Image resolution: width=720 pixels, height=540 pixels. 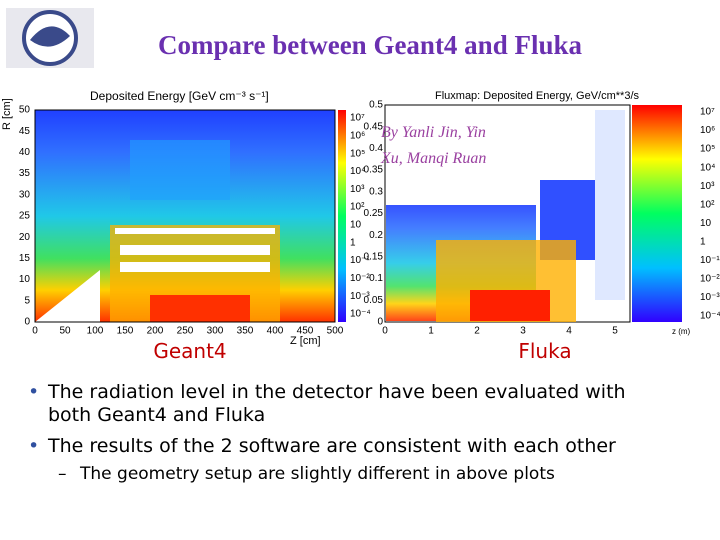 I want to click on y-tick-label: 0.5, so click(x=376, y=105).